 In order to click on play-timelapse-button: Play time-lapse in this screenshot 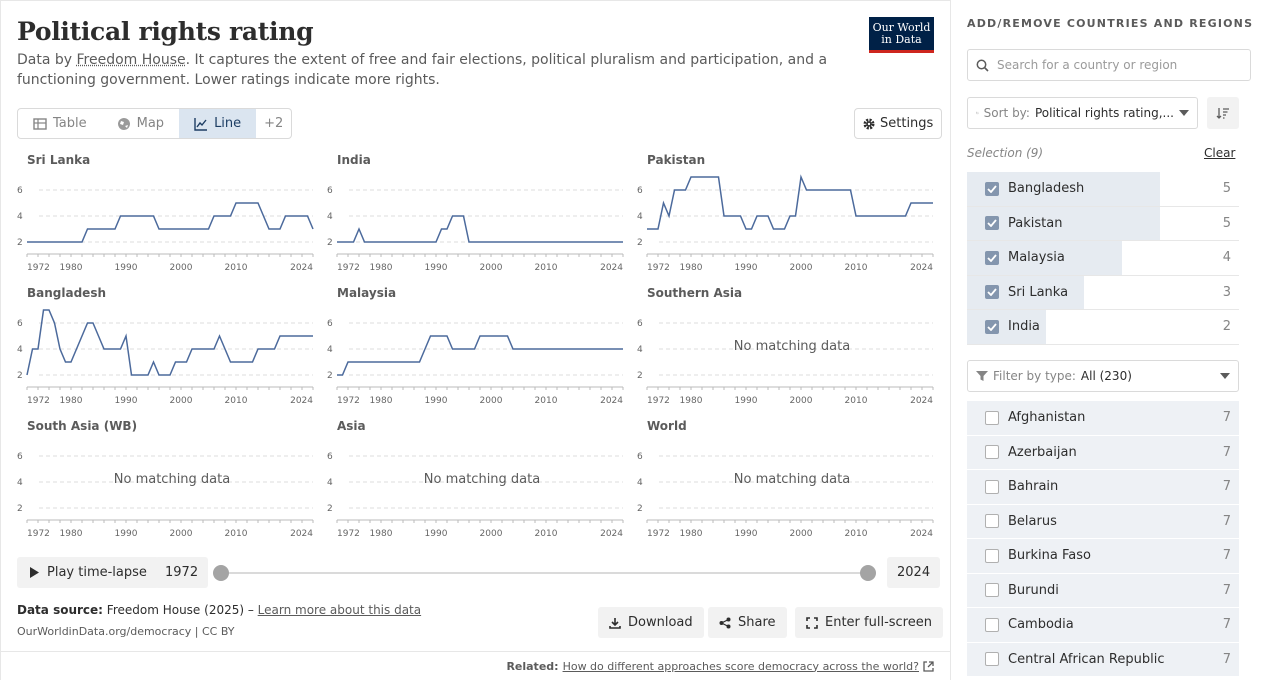, I will do `click(88, 572)`.